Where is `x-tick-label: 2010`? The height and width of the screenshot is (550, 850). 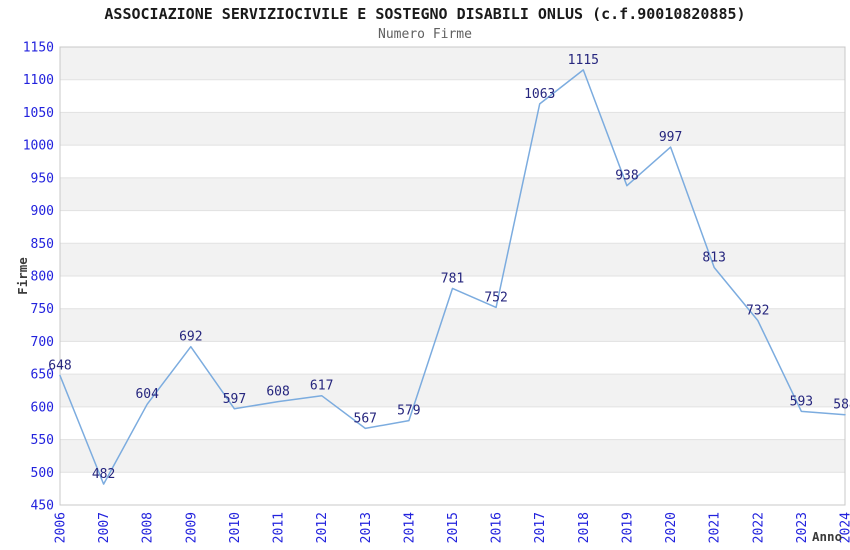 x-tick-label: 2010 is located at coordinates (235, 527).